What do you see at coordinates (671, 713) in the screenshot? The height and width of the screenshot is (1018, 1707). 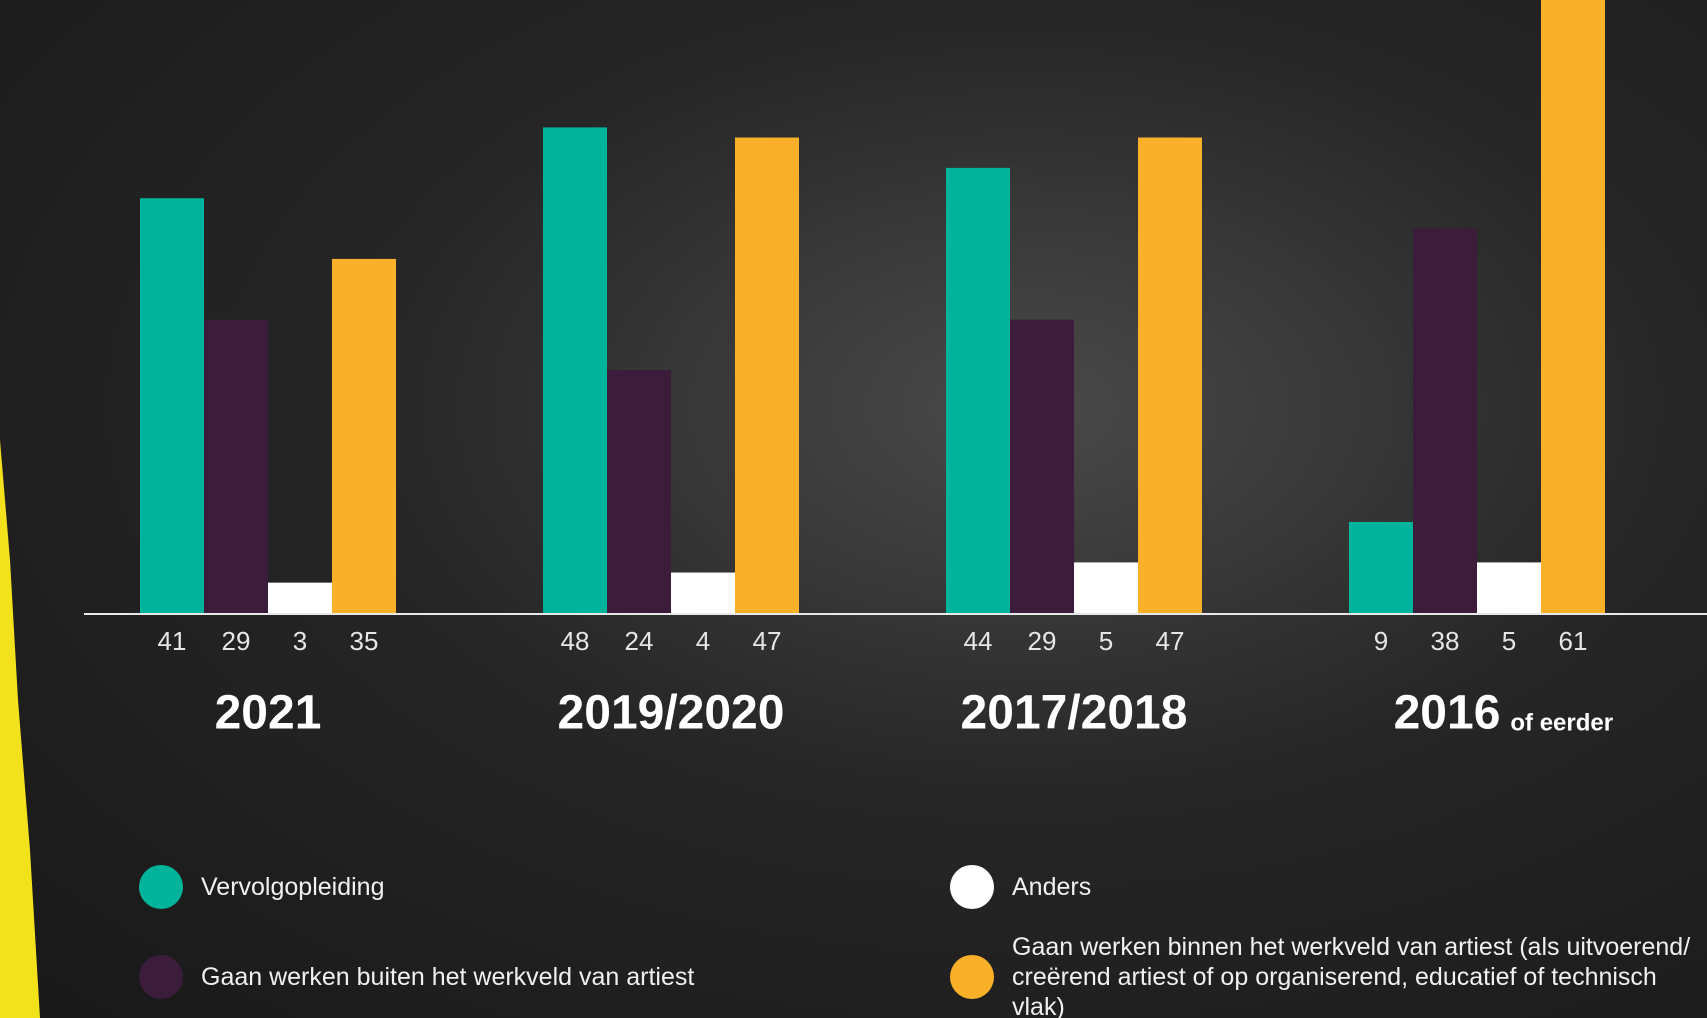 I see `category-label: 2019/2020` at bounding box center [671, 713].